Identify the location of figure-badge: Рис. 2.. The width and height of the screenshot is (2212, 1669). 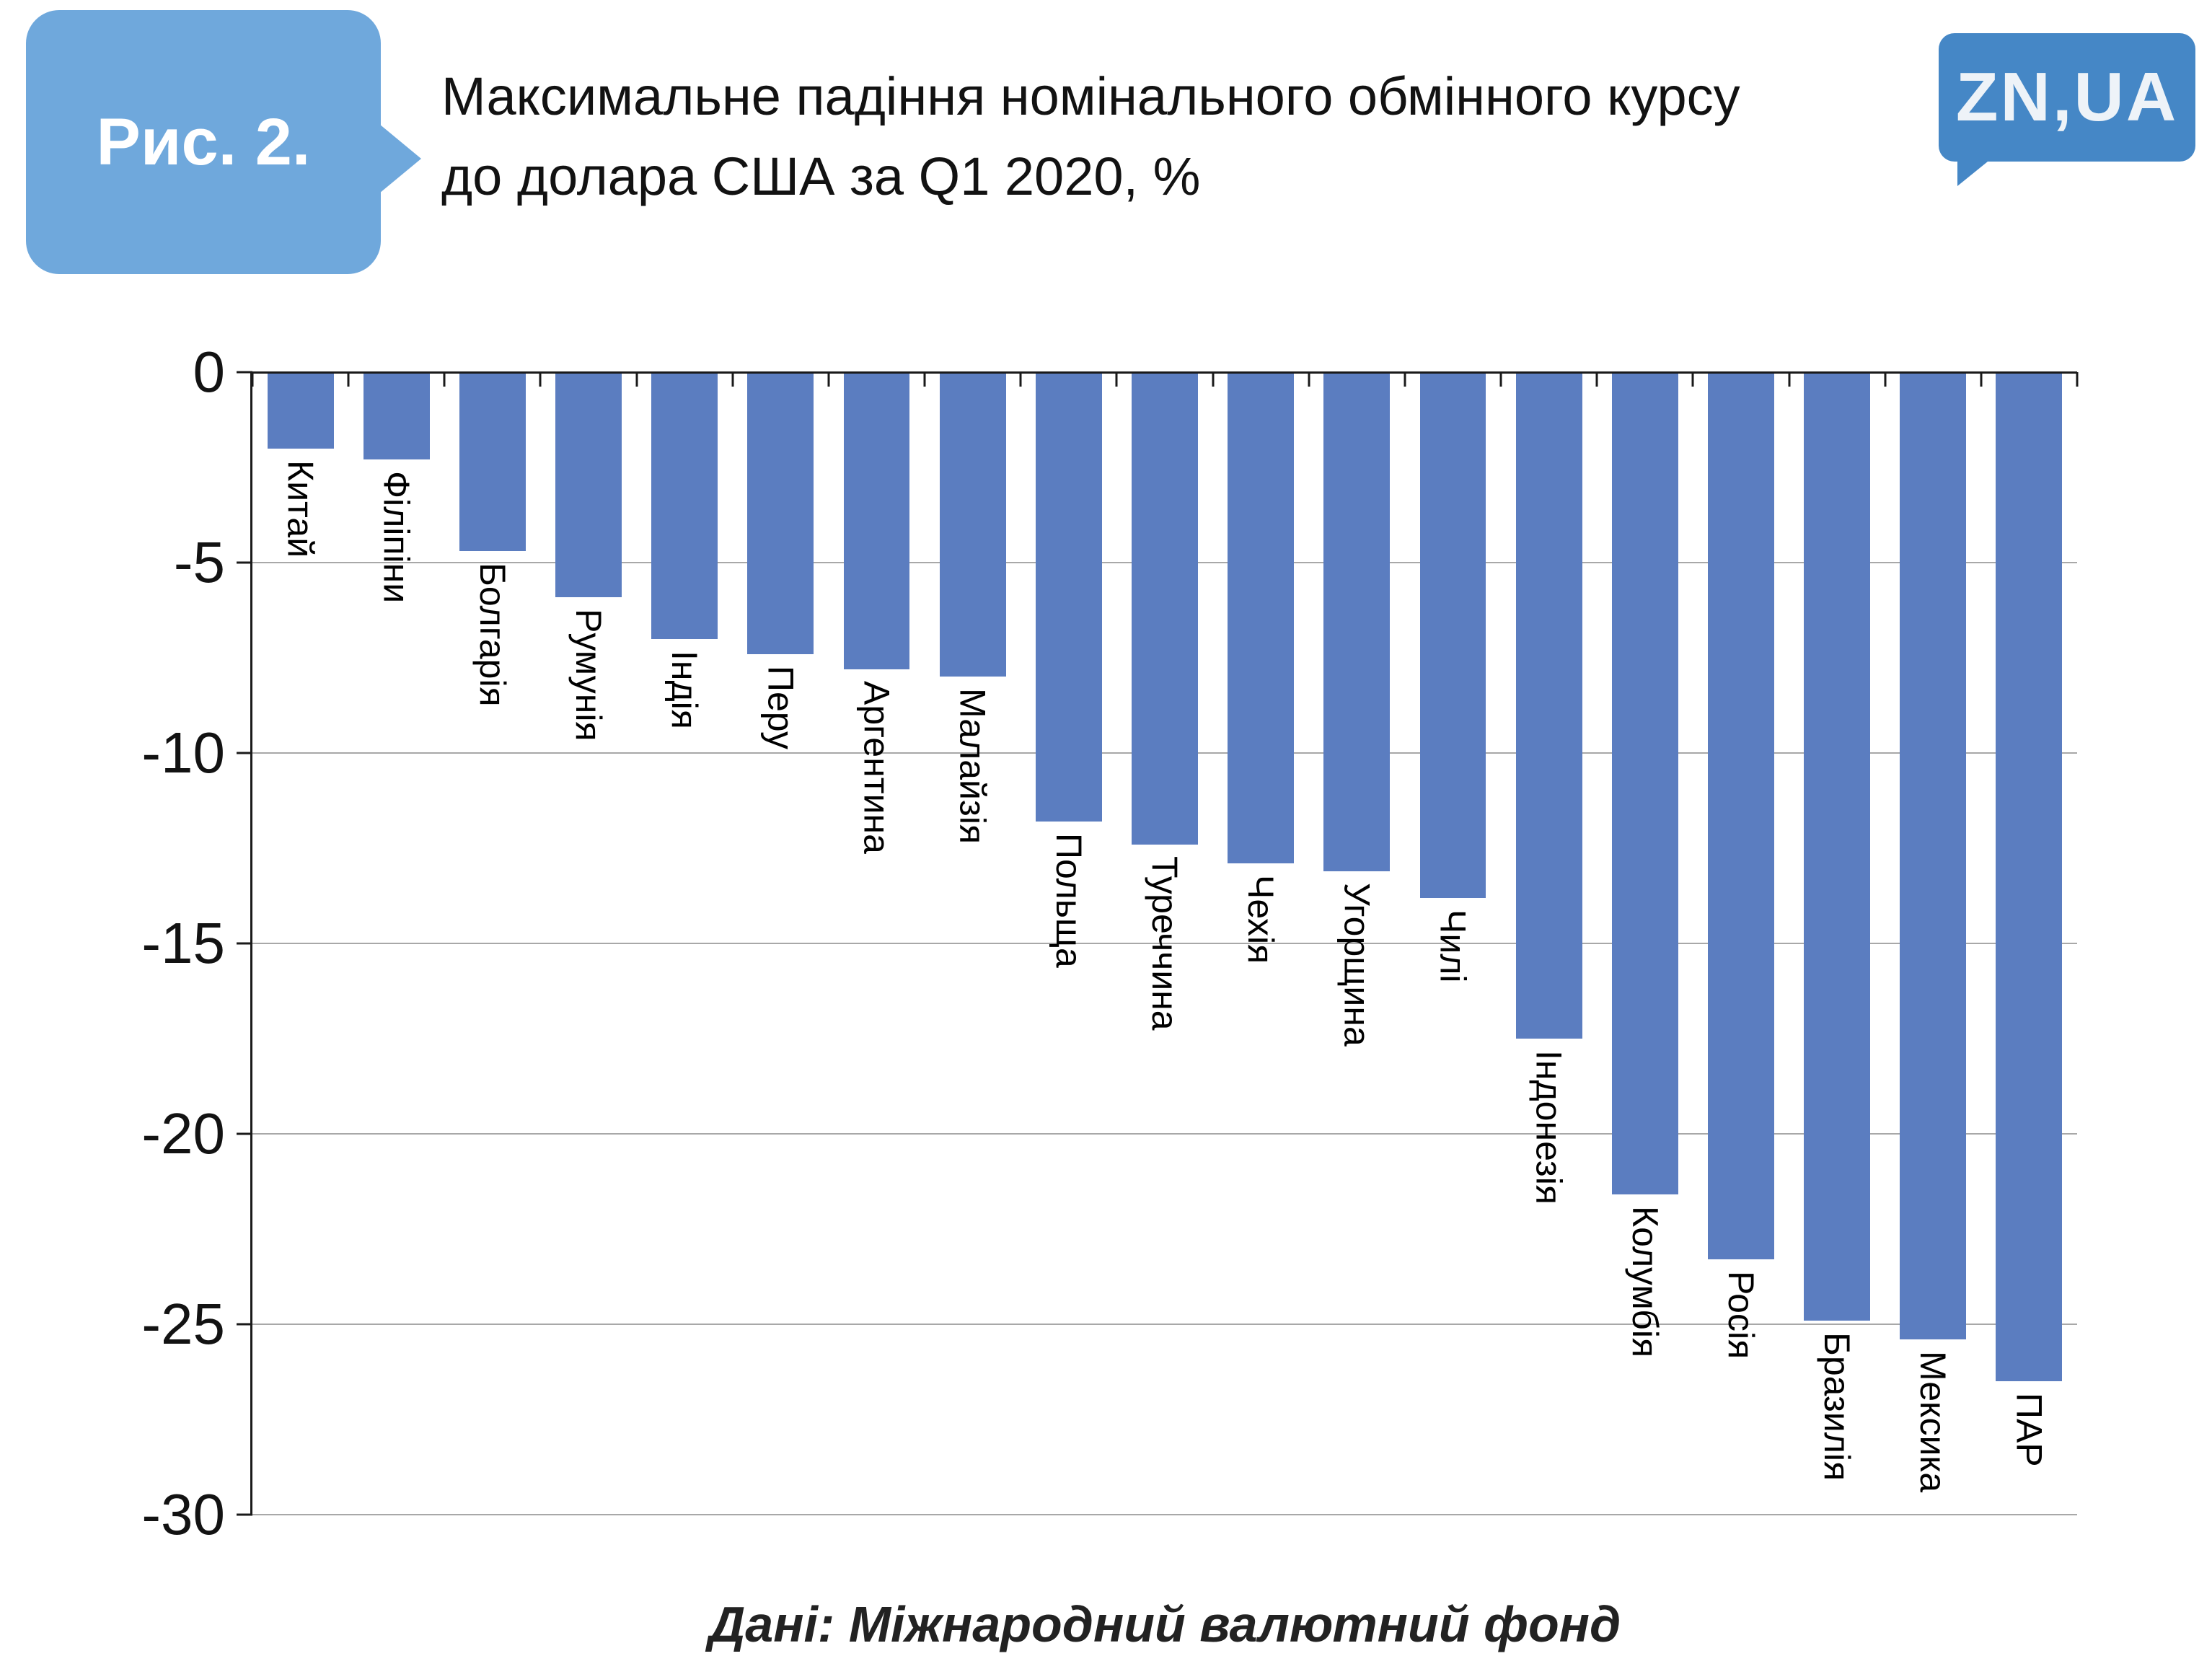
(223, 142).